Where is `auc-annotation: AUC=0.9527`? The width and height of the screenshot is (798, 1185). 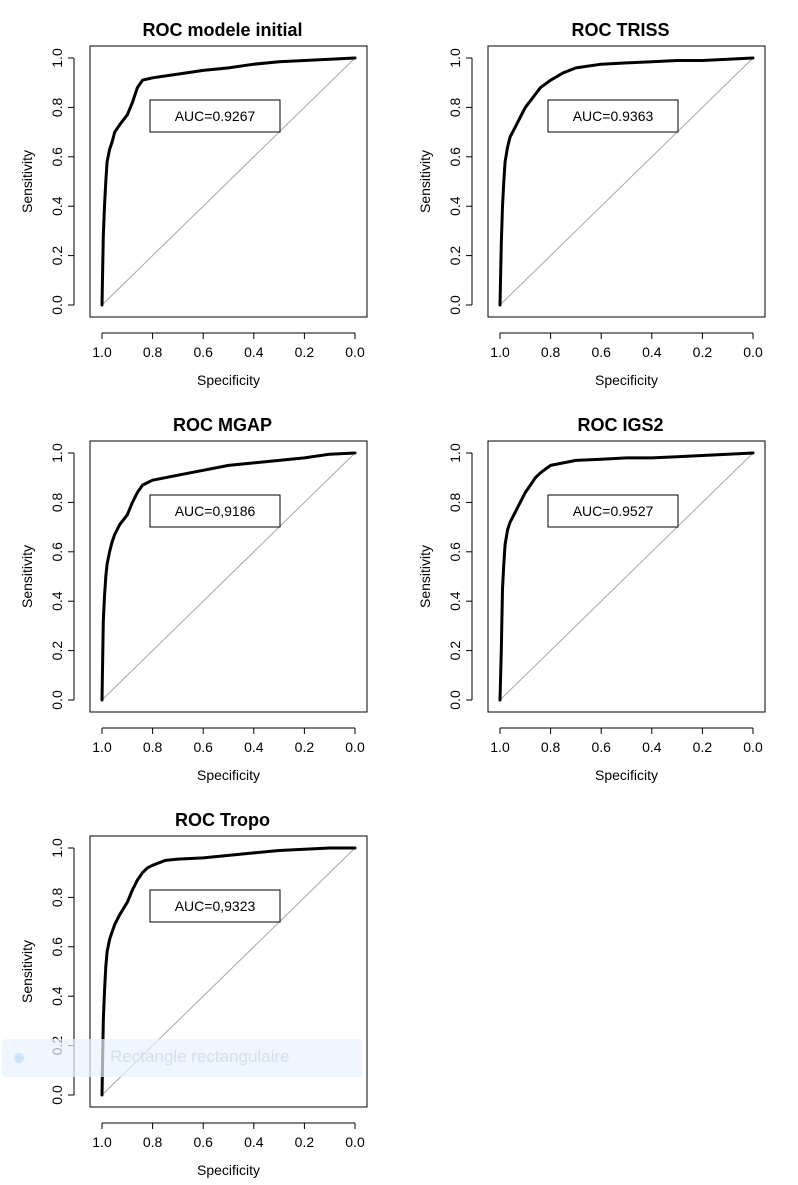
auc-annotation: AUC=0.9527 is located at coordinates (613, 511).